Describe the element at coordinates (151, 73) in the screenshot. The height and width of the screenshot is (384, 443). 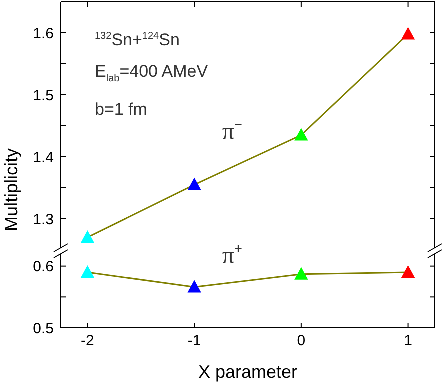
I see `annotation: E$_{lab}$=400 AMeV` at that location.